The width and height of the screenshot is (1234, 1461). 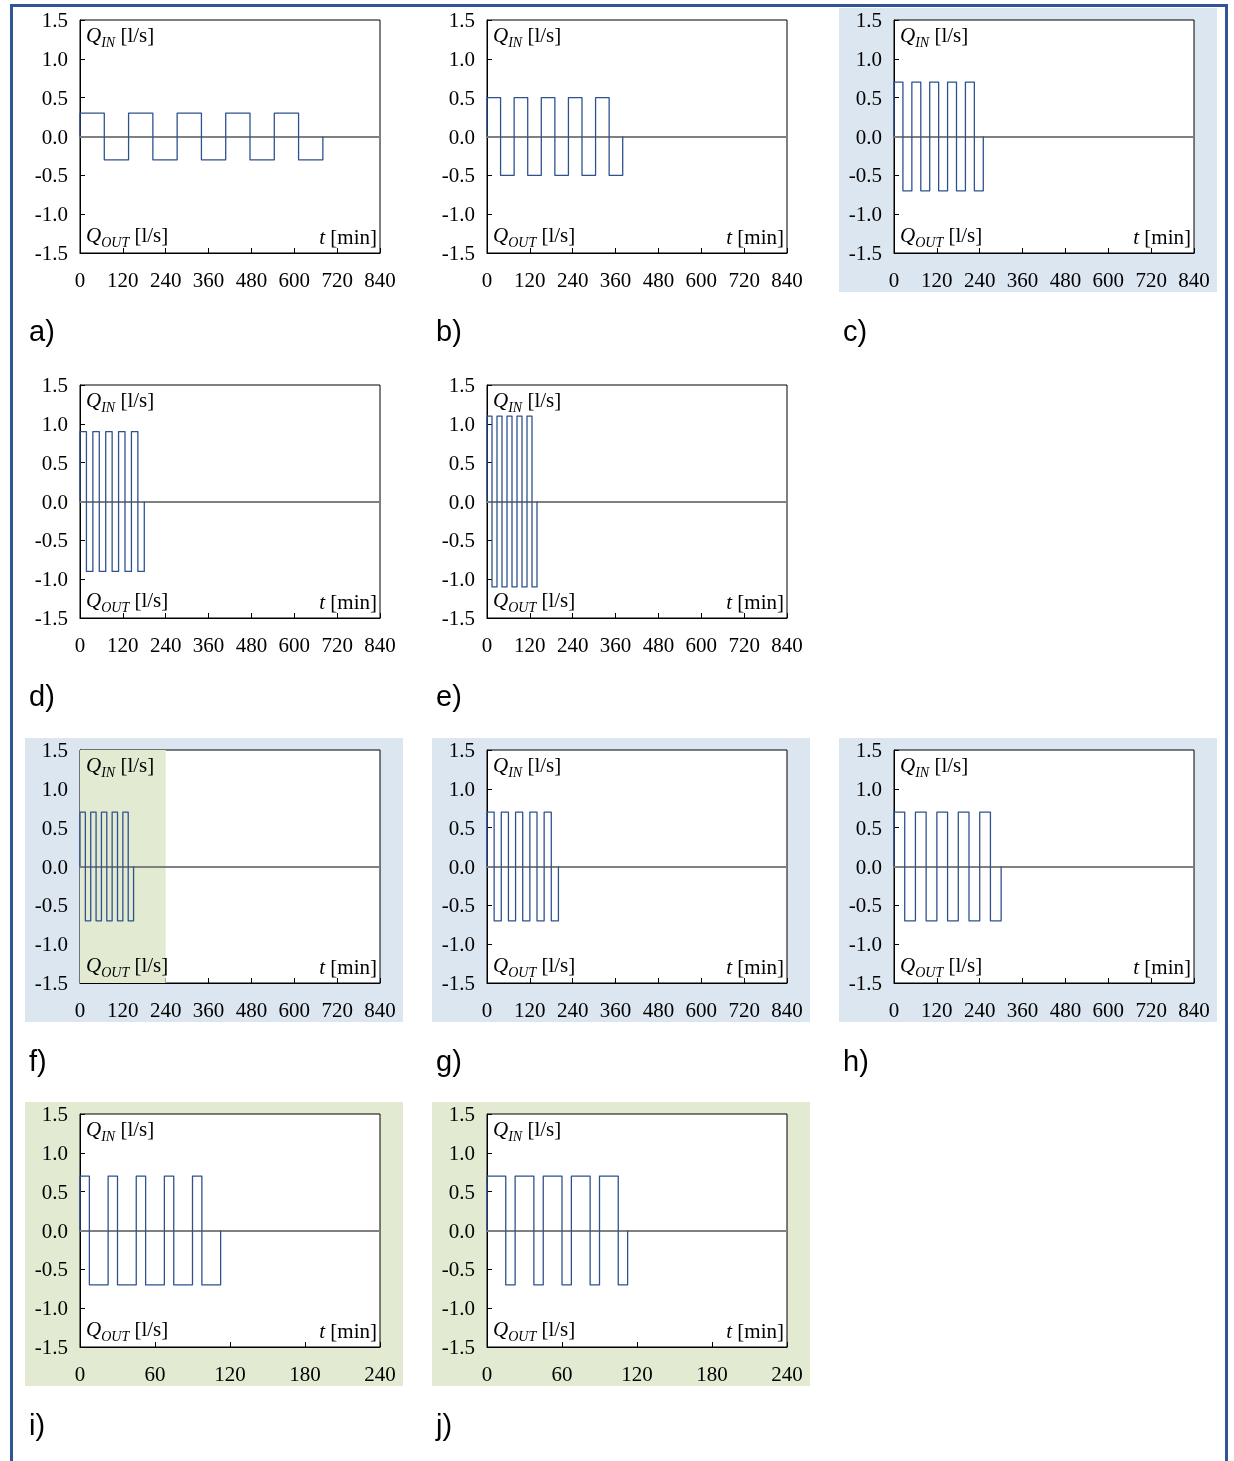 I want to click on text: j), so click(x=444, y=1424).